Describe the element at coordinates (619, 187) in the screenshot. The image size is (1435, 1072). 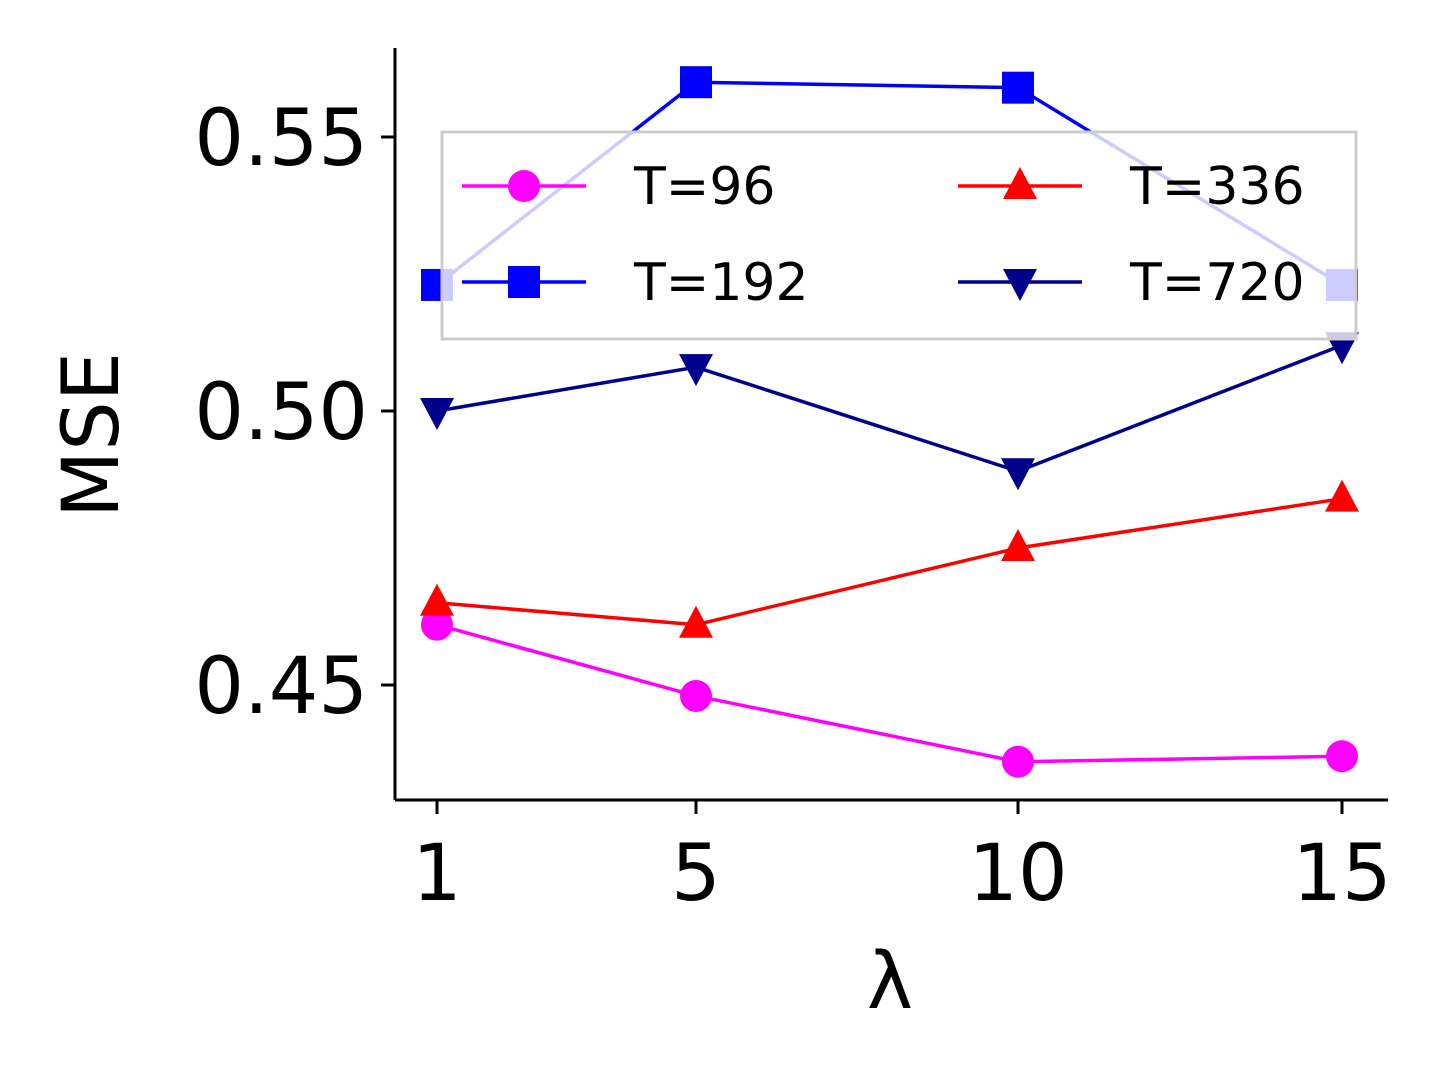
I see `legend-item: T=96` at that location.